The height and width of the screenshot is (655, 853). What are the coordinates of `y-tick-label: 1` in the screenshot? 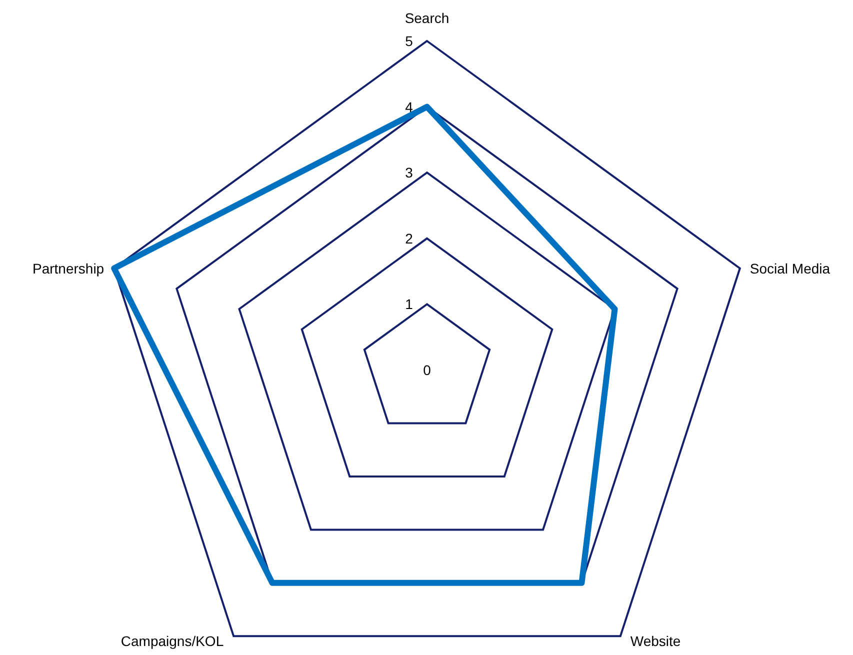 It's located at (409, 304).